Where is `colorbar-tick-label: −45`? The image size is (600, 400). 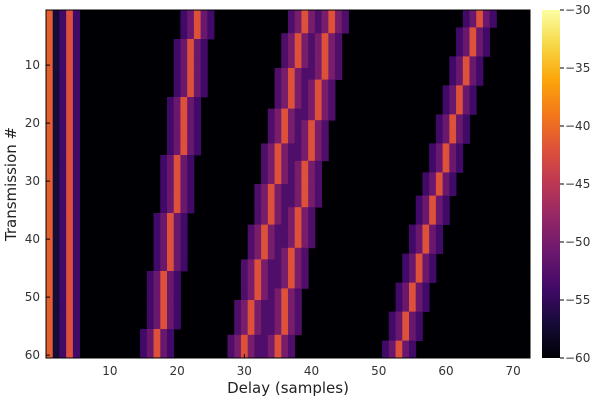 colorbar-tick-label: −45 is located at coordinates (577, 184).